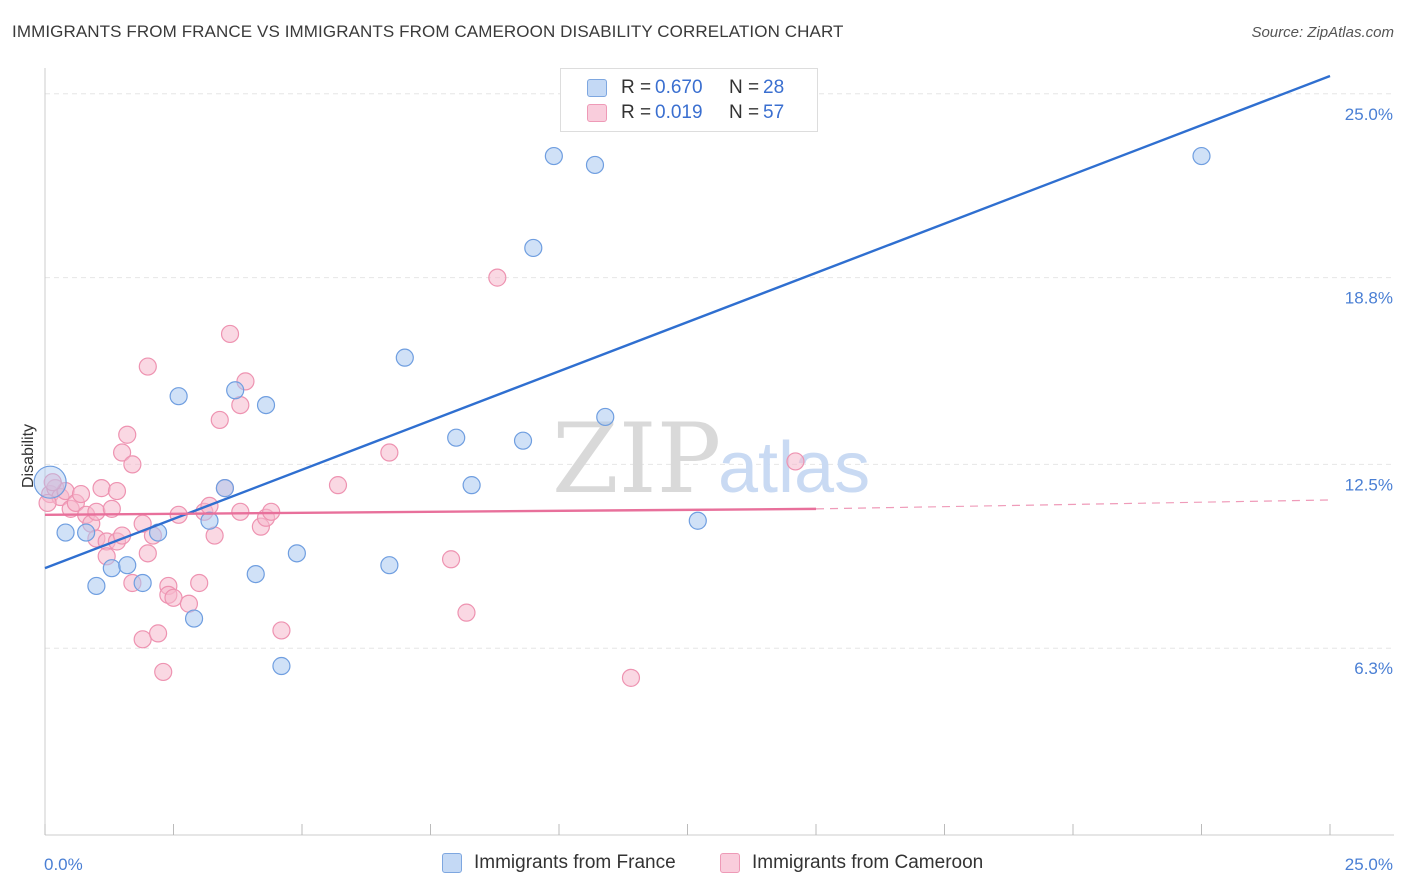 This screenshot has height=892, width=1406. What do you see at coordinates (774, 112) in the screenshot?
I see `cameroon-n-value: 57` at bounding box center [774, 112].